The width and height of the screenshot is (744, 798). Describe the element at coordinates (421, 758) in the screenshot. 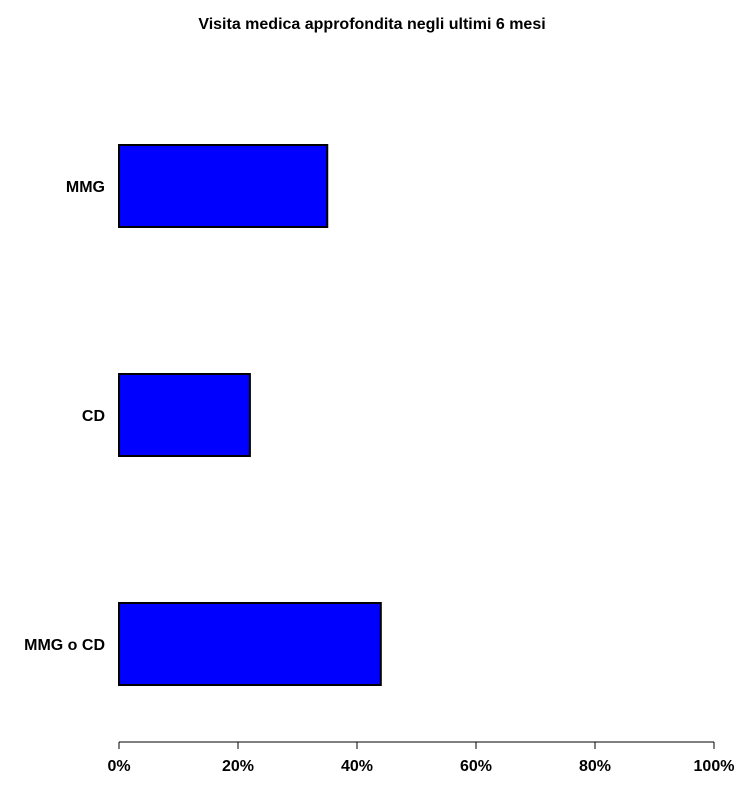

I see `x-axis: 0% 20% 40% 60% 80% 100%` at that location.